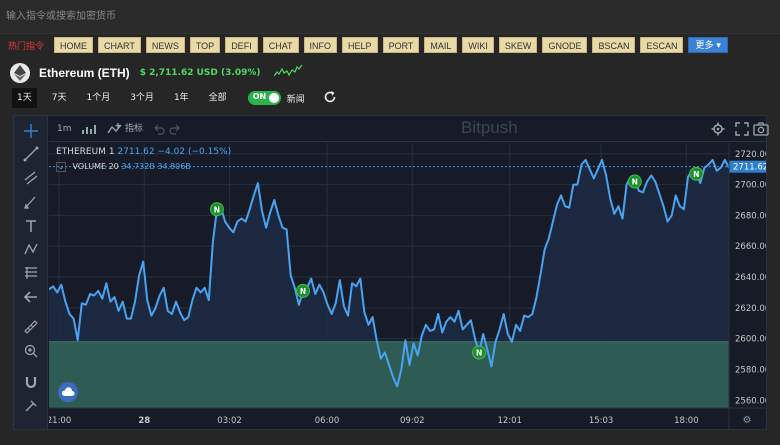 The width and height of the screenshot is (780, 445). I want to click on y-tick-label: 2660.00, so click(750, 247).